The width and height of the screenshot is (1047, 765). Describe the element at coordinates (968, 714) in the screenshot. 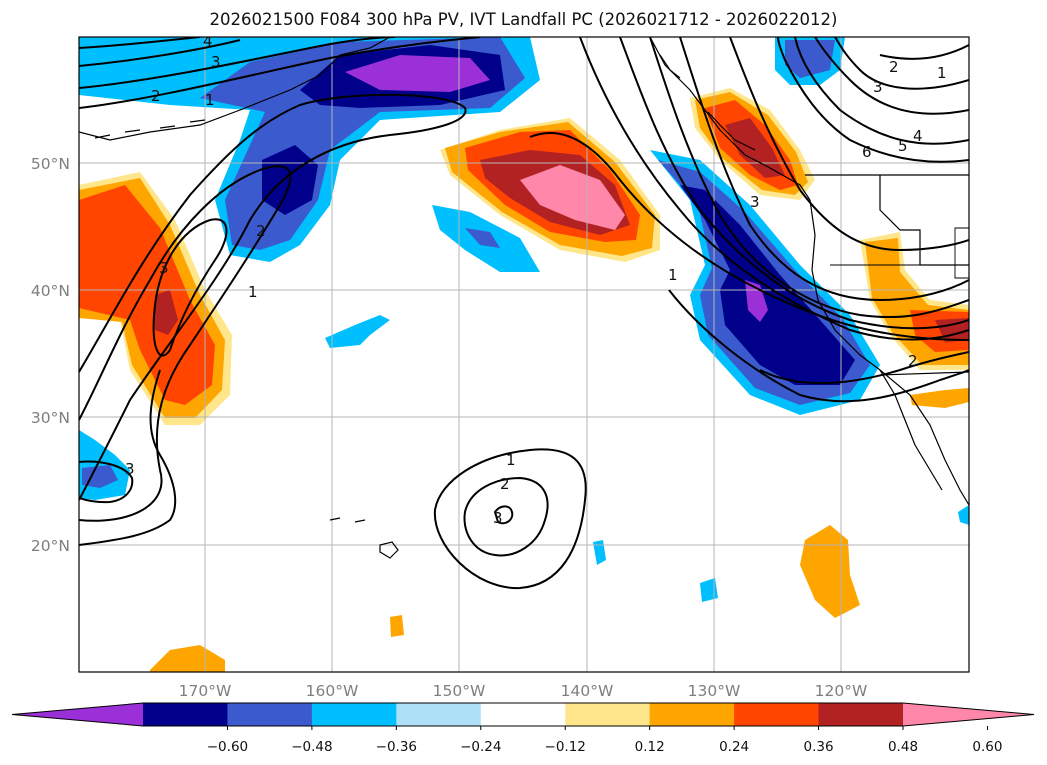

I see `colorbar-extend-high` at that location.